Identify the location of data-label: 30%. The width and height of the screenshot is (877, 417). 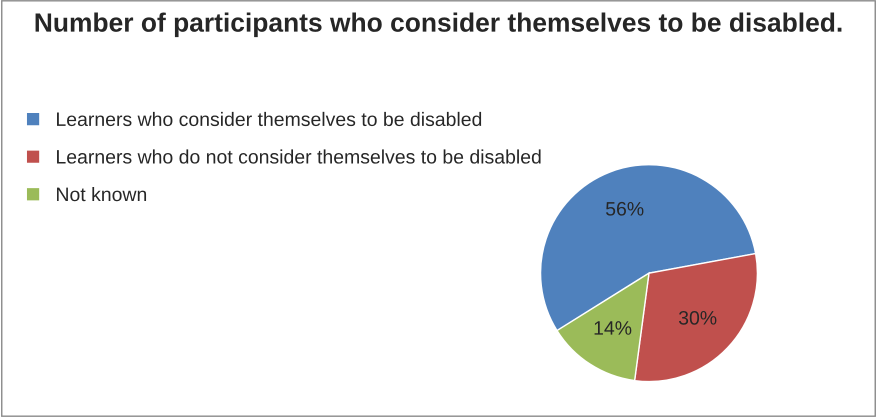
(697, 317).